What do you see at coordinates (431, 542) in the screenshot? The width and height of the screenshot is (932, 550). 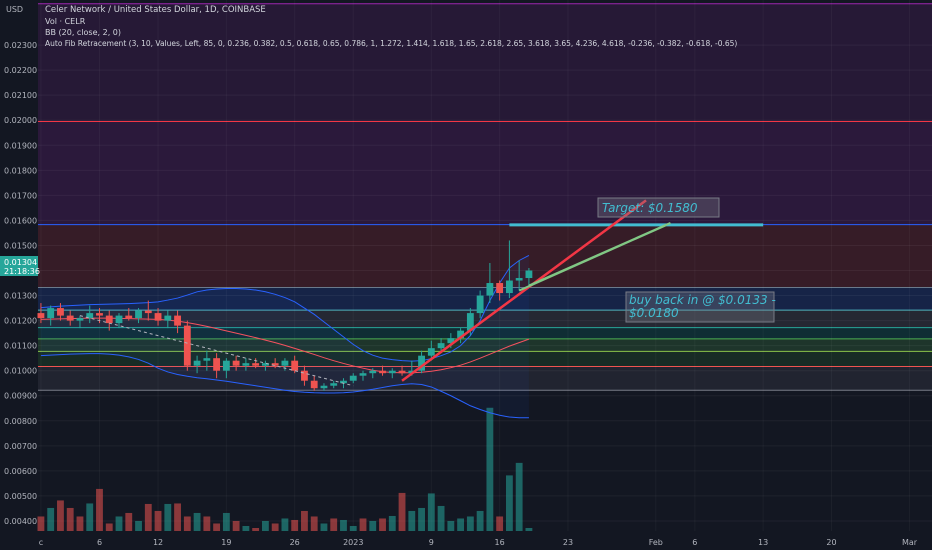 I see `x-axis-tick-label: 9` at bounding box center [431, 542].